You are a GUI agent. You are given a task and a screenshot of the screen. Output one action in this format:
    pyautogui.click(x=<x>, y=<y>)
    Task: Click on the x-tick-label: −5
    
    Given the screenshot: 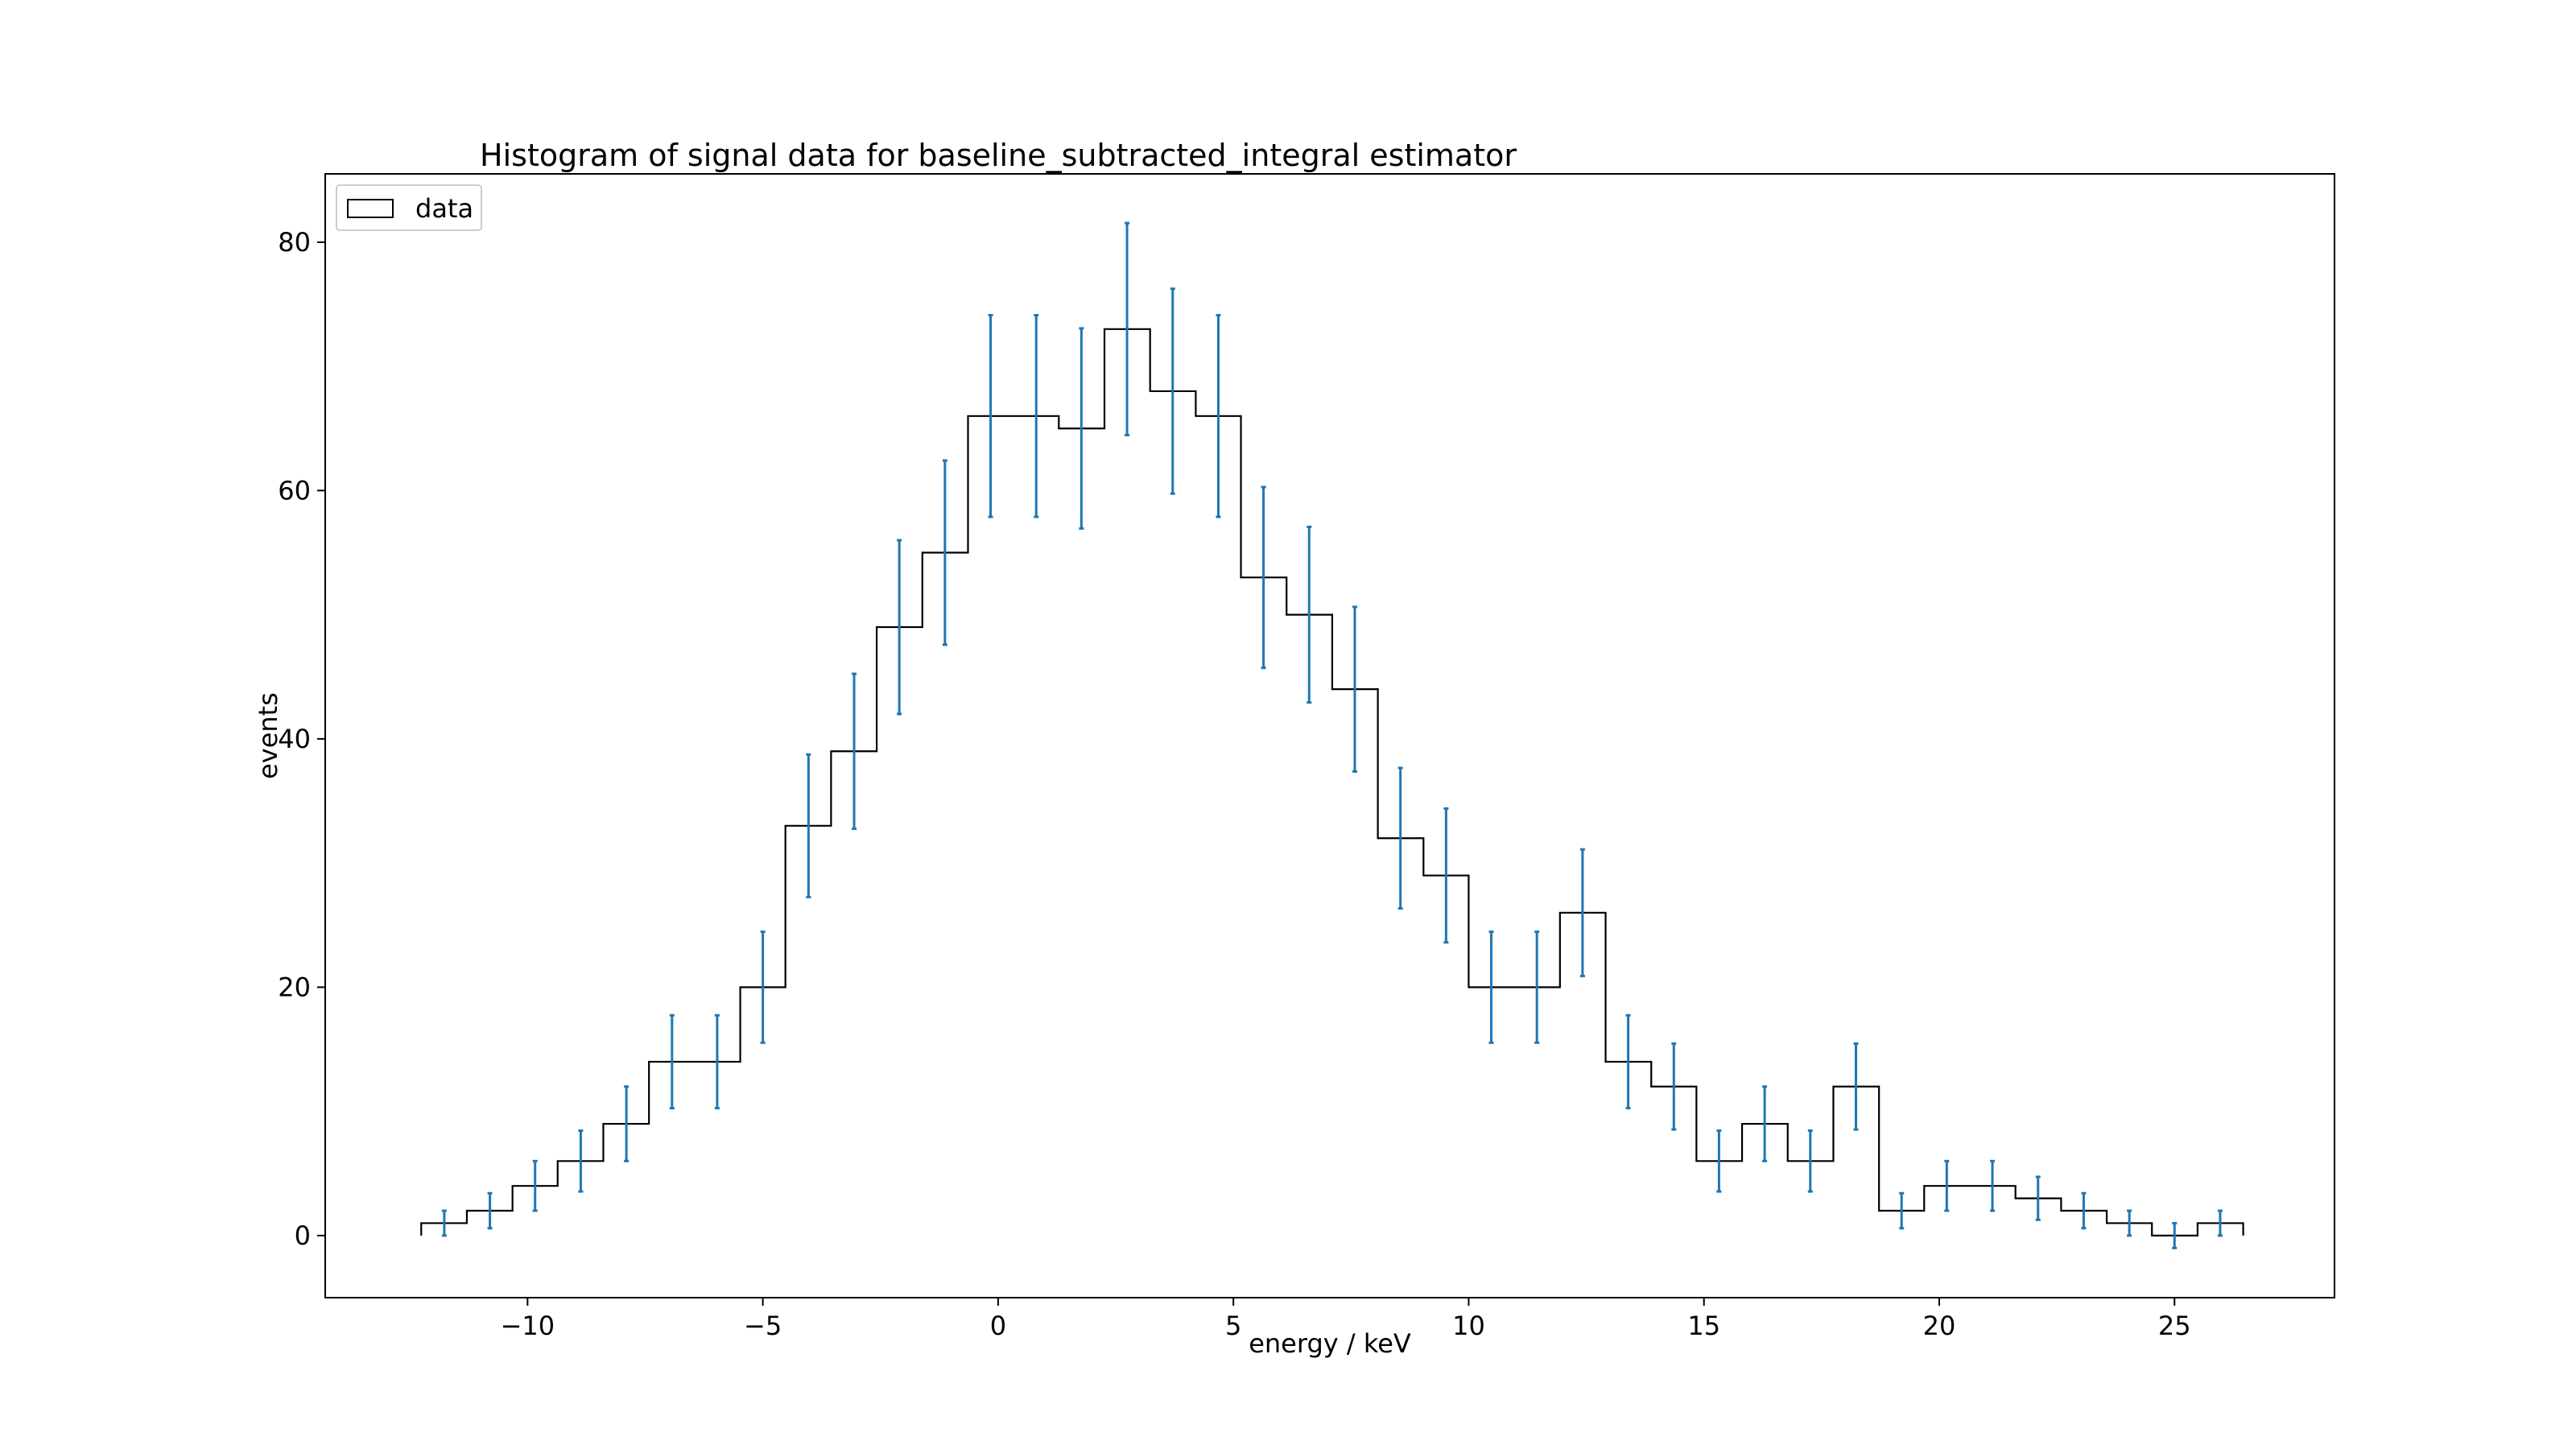 What is the action you would take?
    pyautogui.click(x=763, y=1326)
    